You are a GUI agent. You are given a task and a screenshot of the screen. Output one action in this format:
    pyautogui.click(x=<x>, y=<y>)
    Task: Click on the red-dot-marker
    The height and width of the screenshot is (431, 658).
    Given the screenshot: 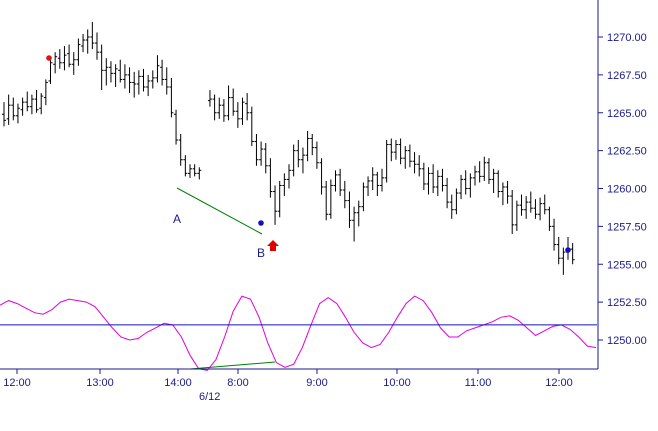 What is the action you would take?
    pyautogui.click(x=49, y=58)
    